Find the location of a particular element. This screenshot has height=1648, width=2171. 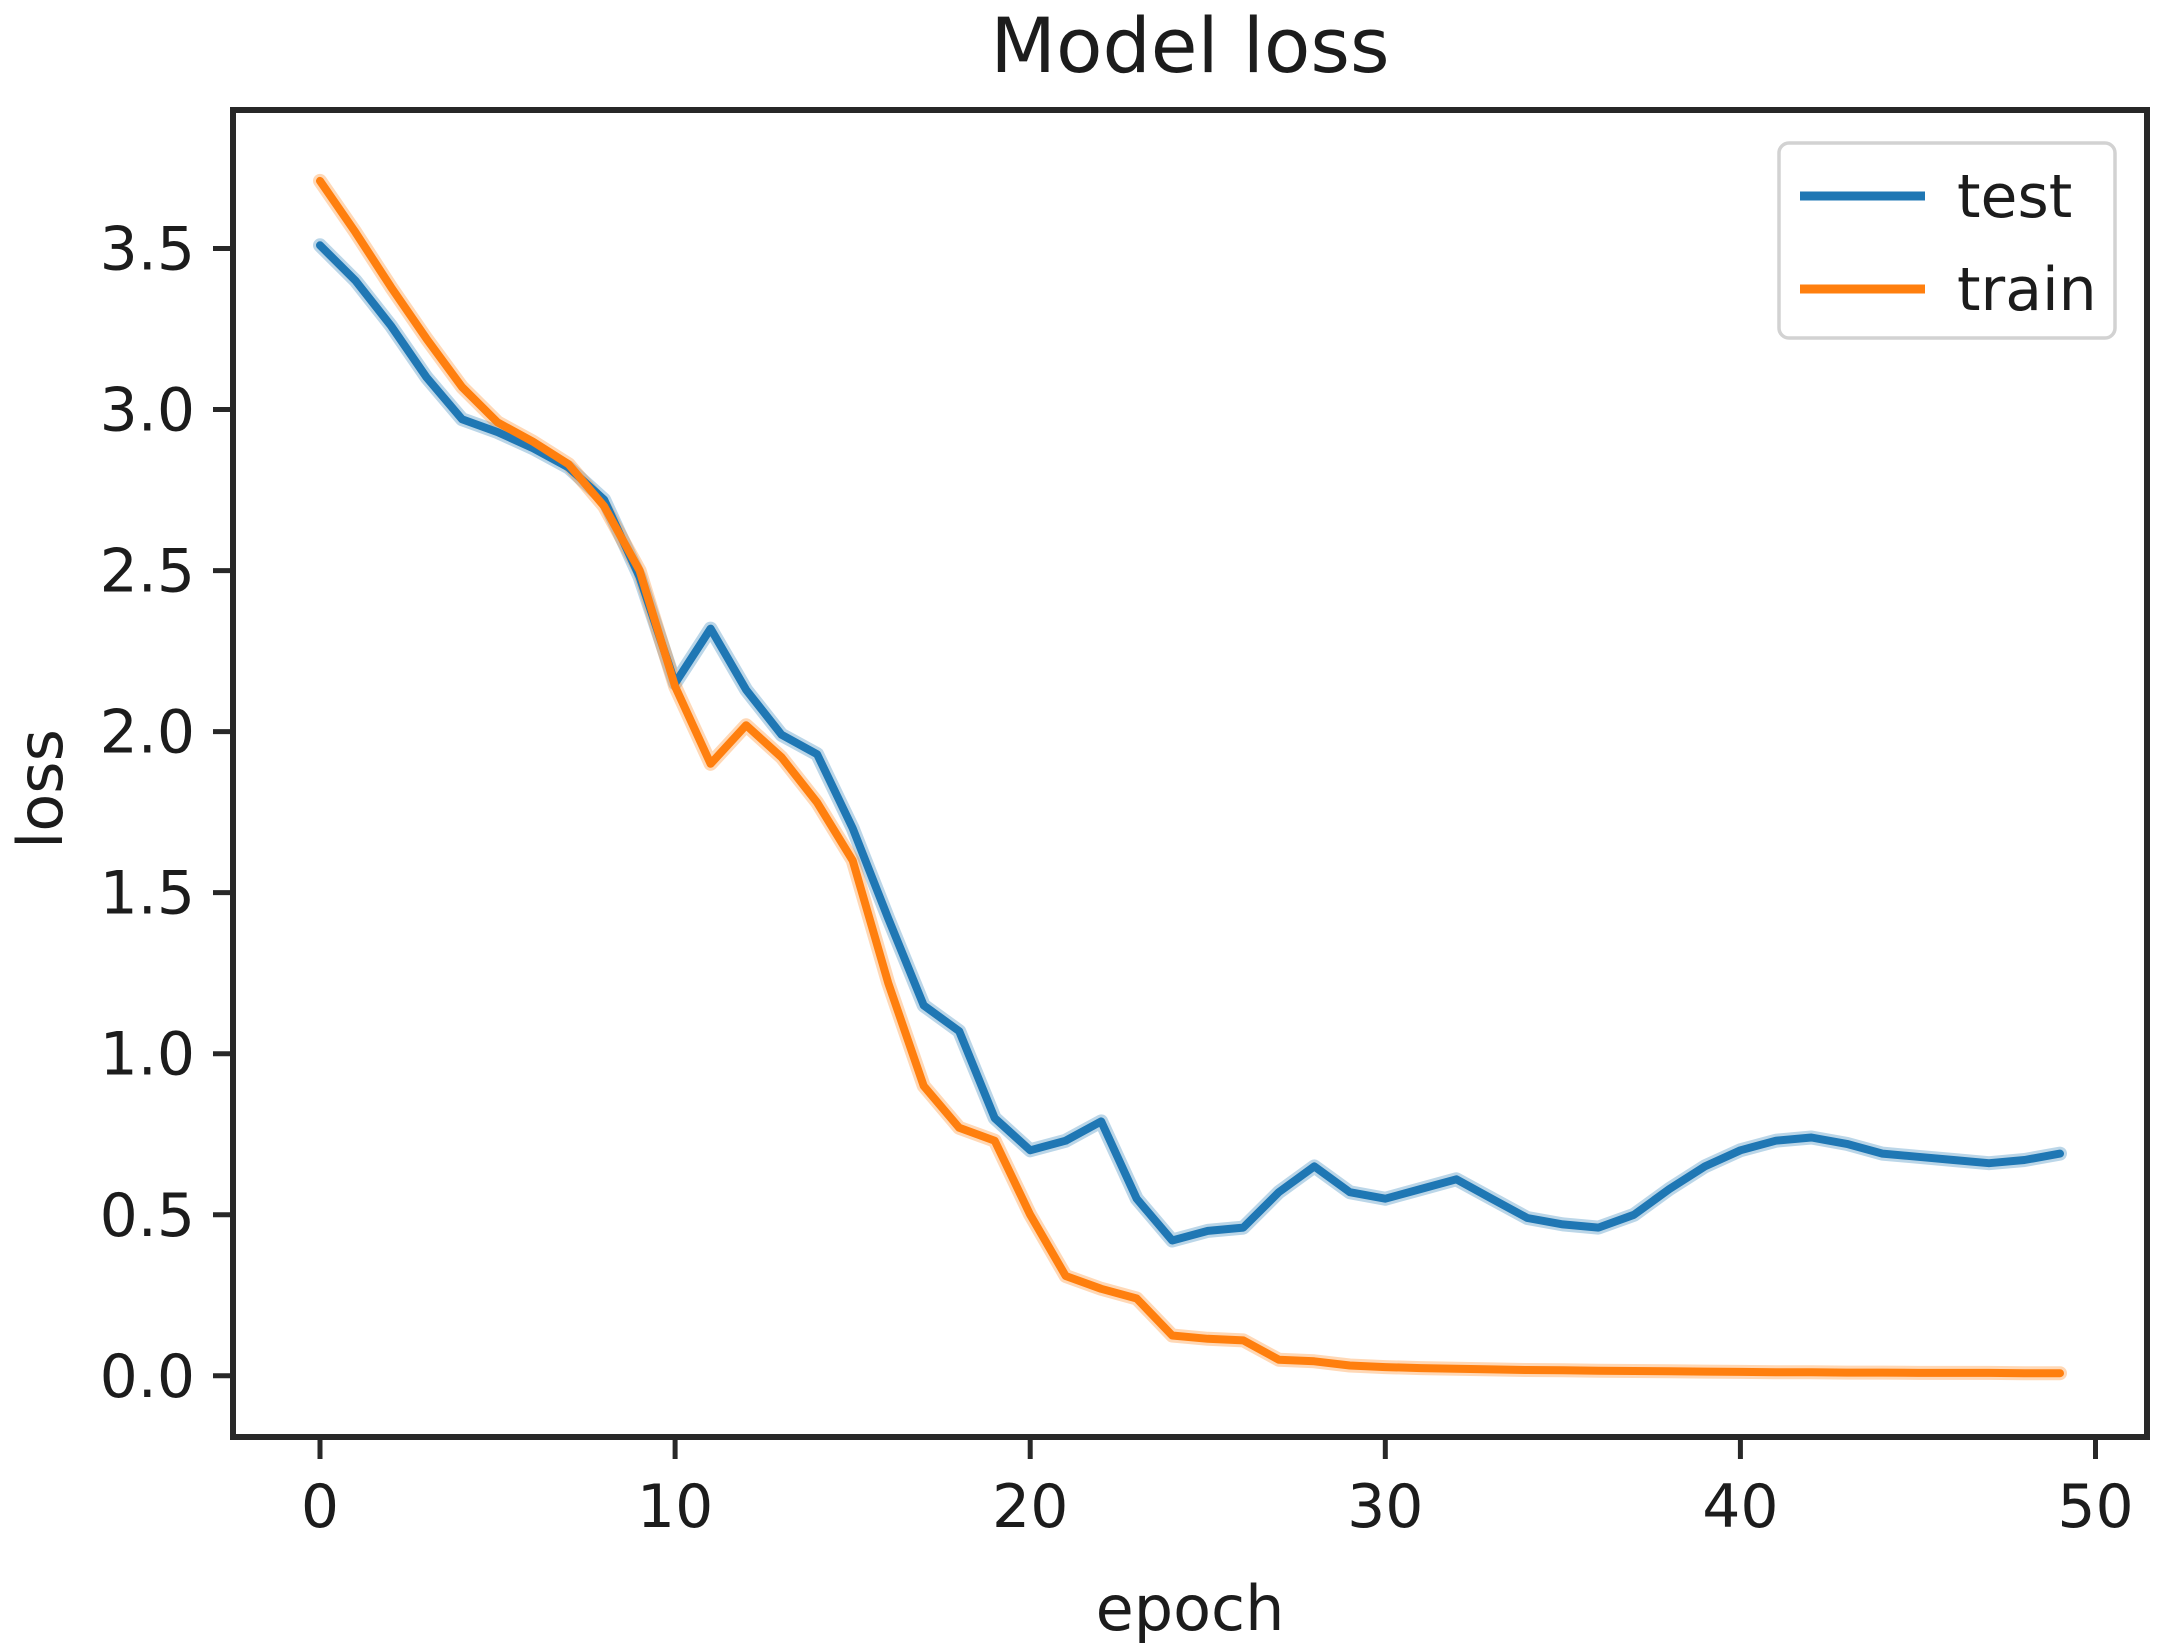

y-tick-label: 2.5 is located at coordinates (147, 572).